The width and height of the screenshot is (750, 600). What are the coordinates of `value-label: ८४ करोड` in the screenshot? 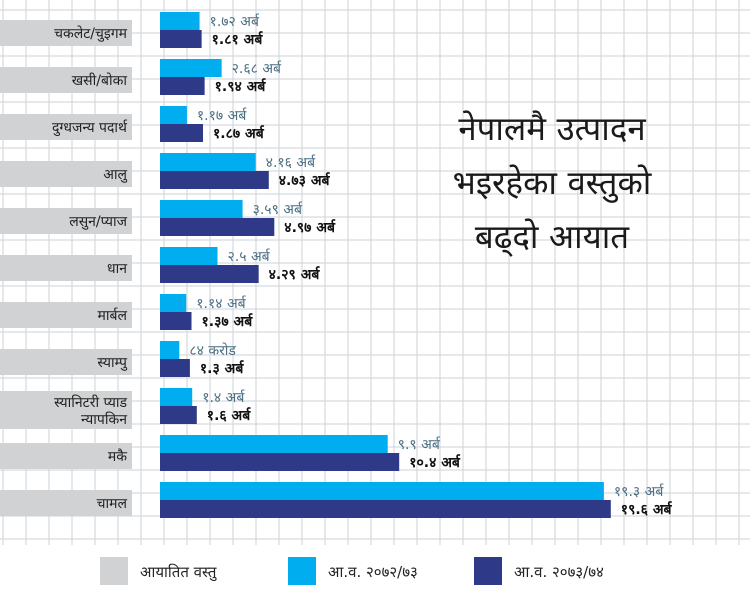 It's located at (212, 350).